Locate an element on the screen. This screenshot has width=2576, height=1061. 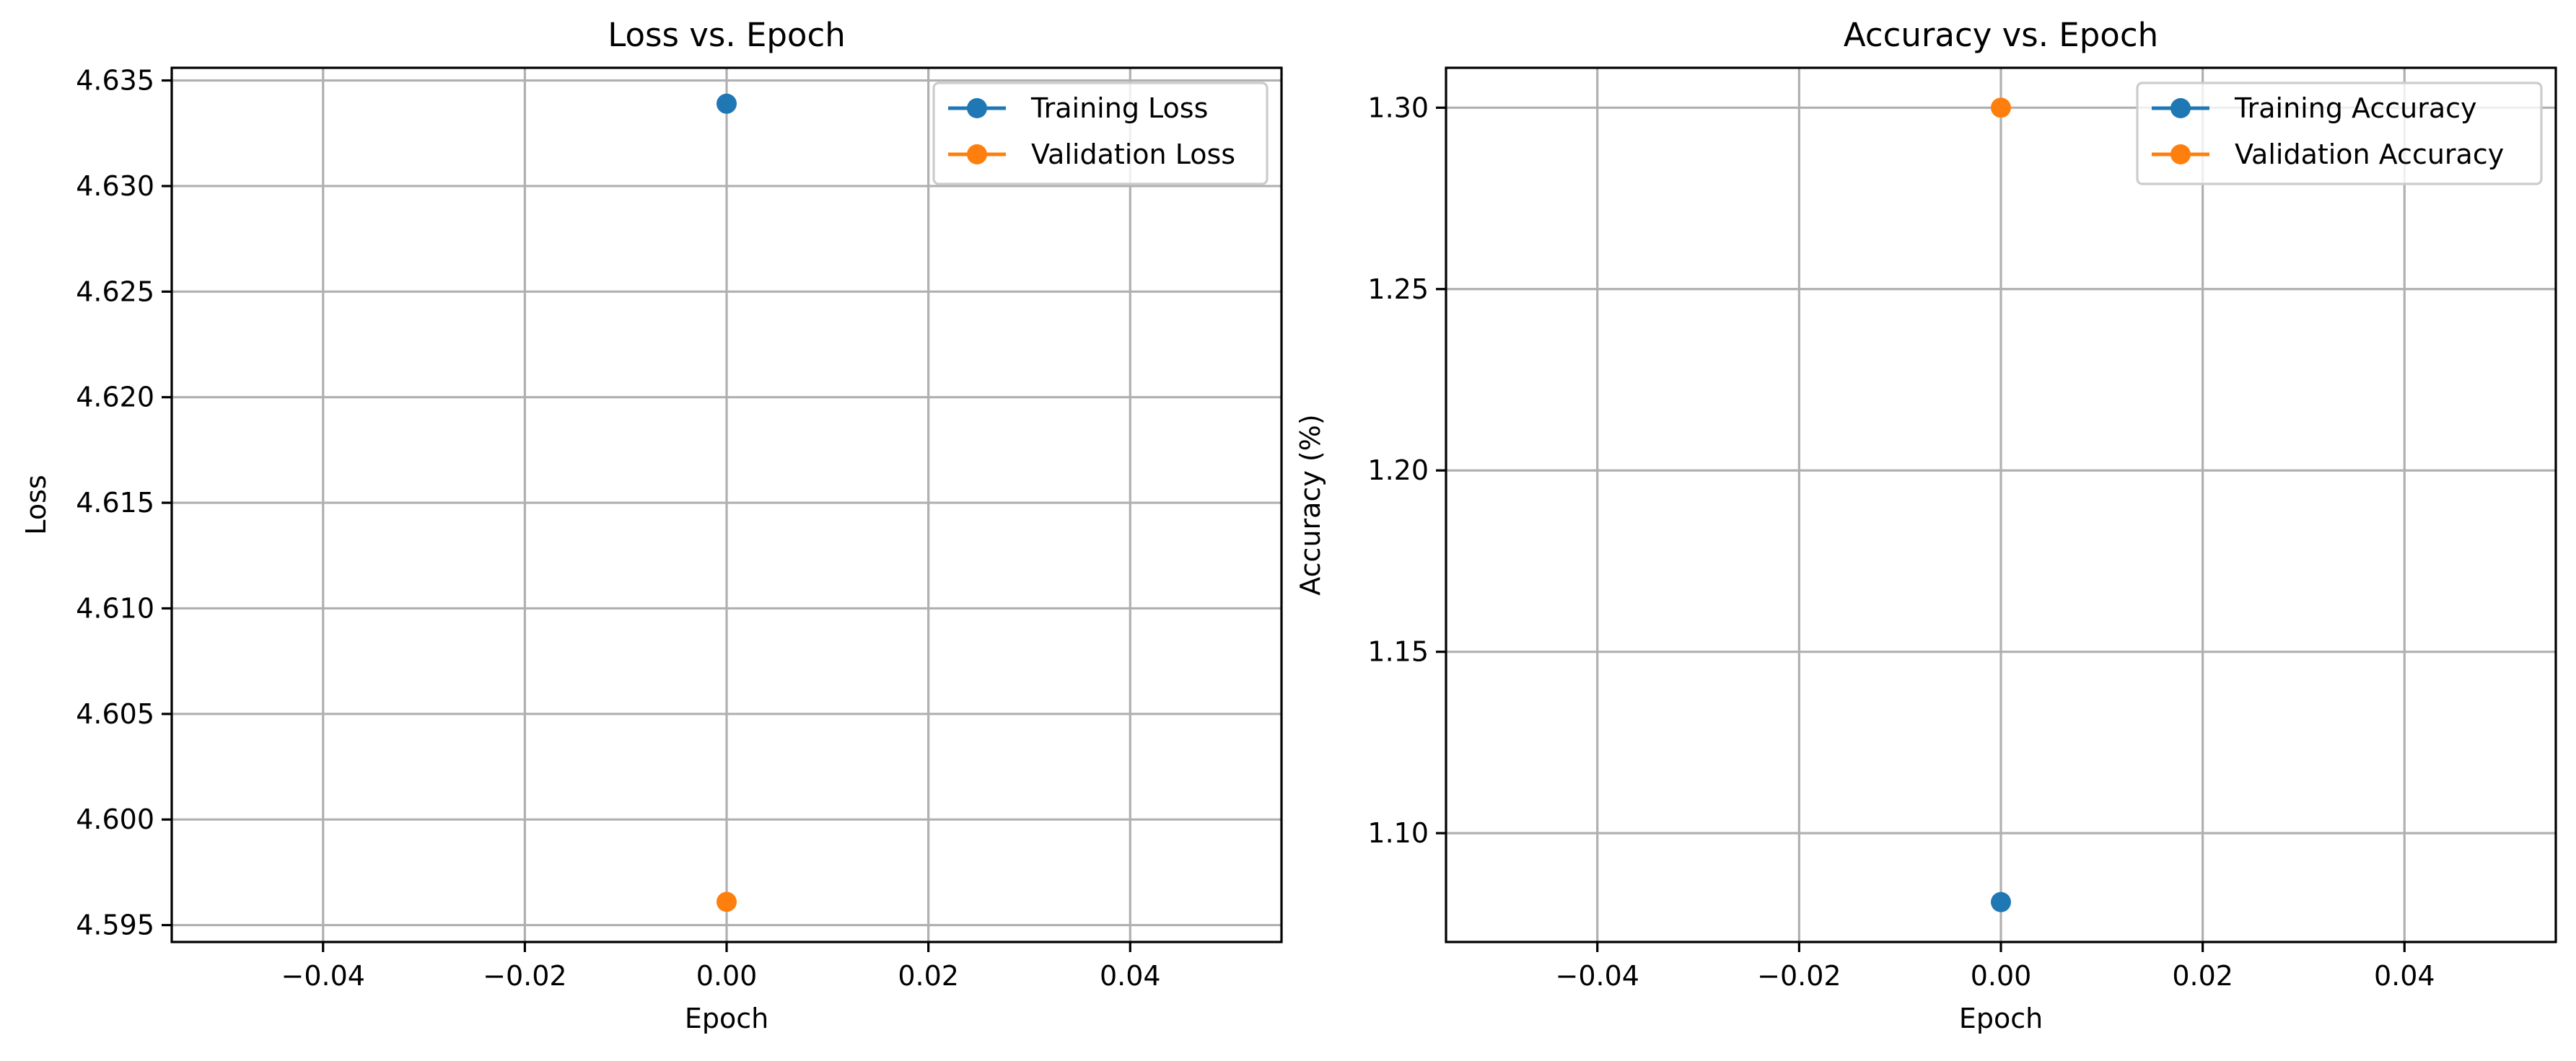
legend: Training Loss Validation Loss is located at coordinates (1100, 133).